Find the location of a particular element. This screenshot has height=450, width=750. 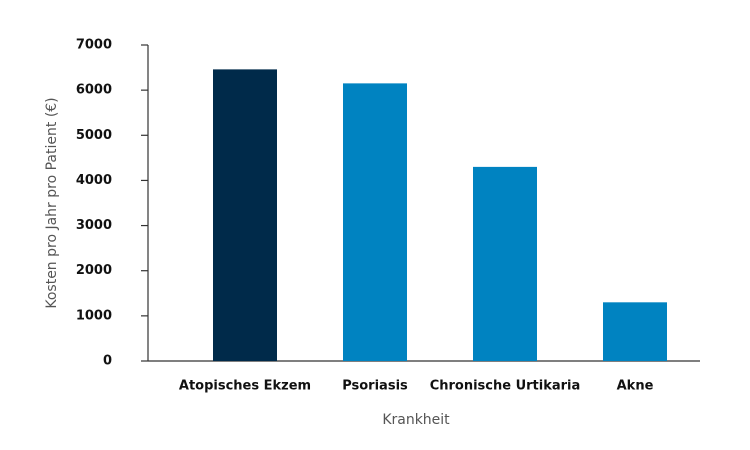

y-tick-label: 3000 is located at coordinates (94, 225).